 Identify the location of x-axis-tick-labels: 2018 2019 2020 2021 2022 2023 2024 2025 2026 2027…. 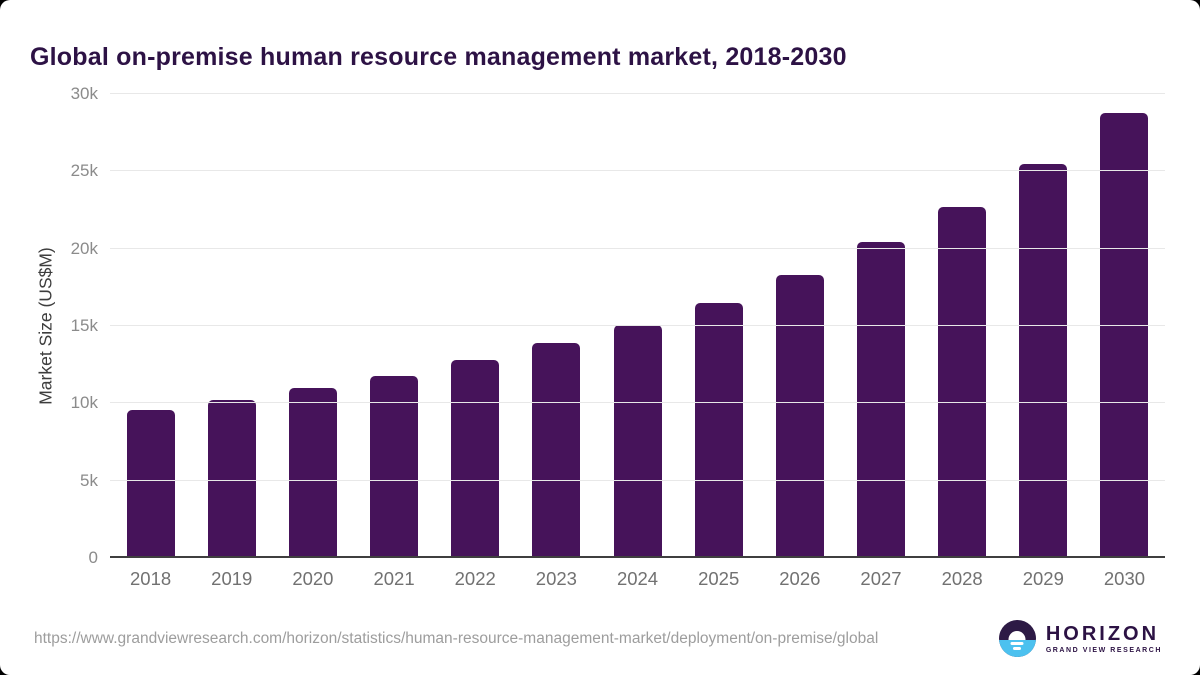
(637, 579).